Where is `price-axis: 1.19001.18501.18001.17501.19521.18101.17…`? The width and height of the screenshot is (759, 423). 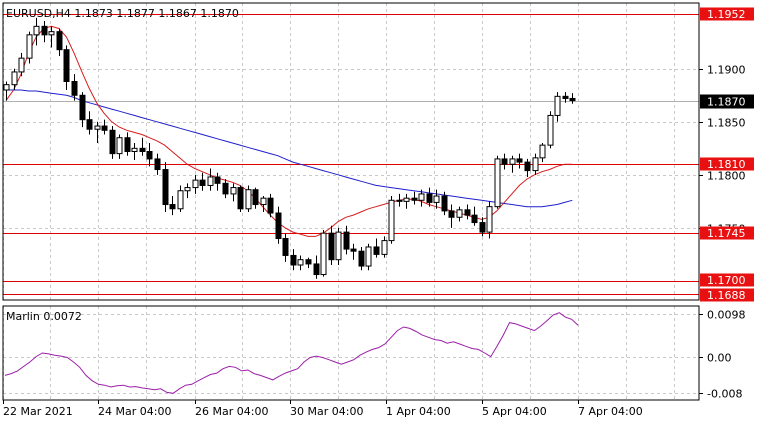 price-axis: 1.19001.18501.18001.17501.19521.18101.17… is located at coordinates (726, 154).